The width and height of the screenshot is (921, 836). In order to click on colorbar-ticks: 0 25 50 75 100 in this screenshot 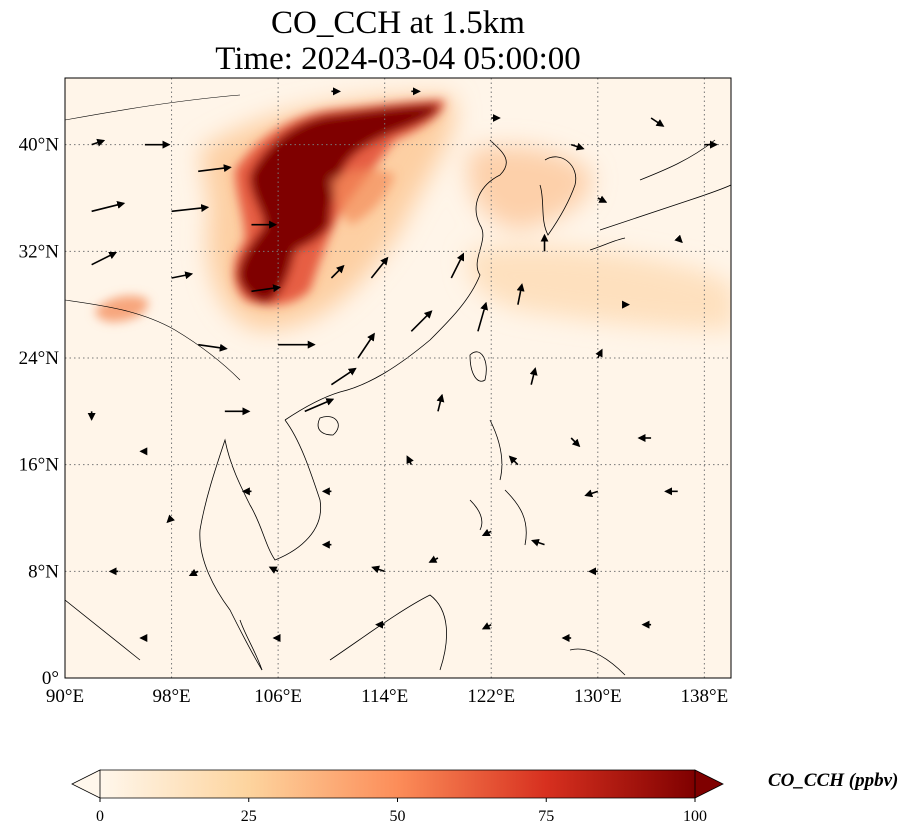, I will do `click(401, 811)`.